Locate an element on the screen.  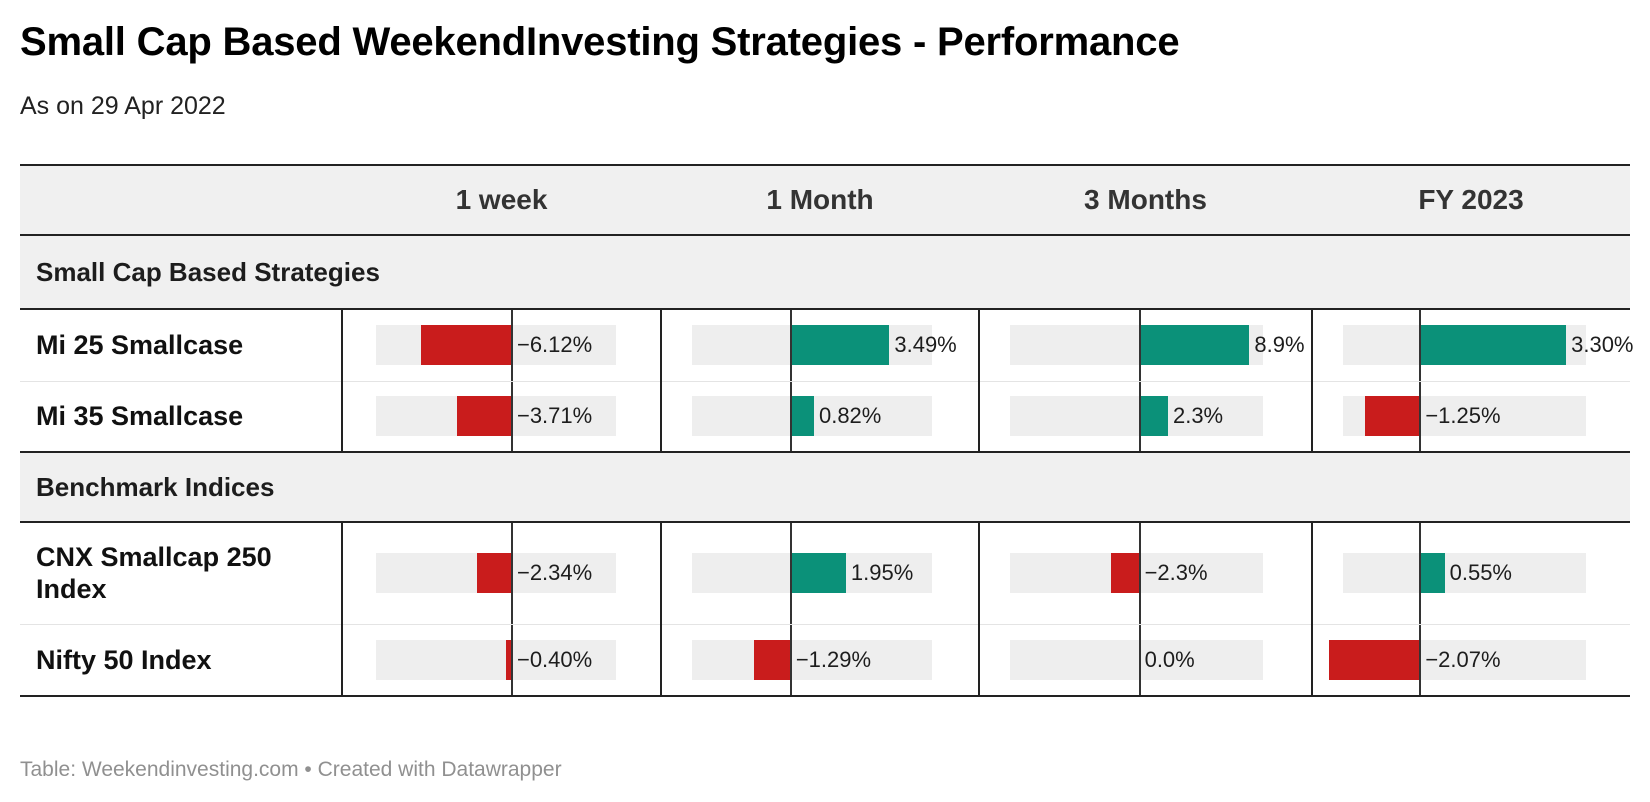
value-label: −2.3% is located at coordinates (1176, 573).